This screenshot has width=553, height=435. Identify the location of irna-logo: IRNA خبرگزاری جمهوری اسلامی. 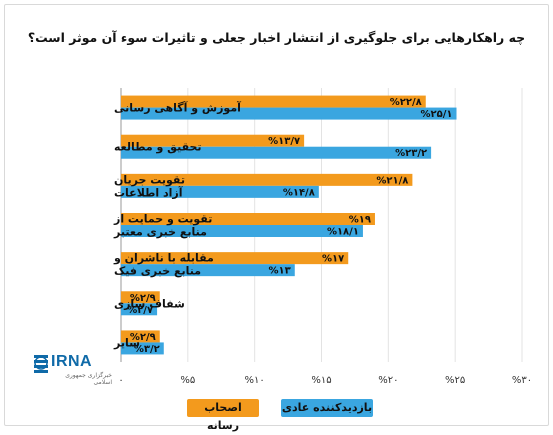
(73, 369).